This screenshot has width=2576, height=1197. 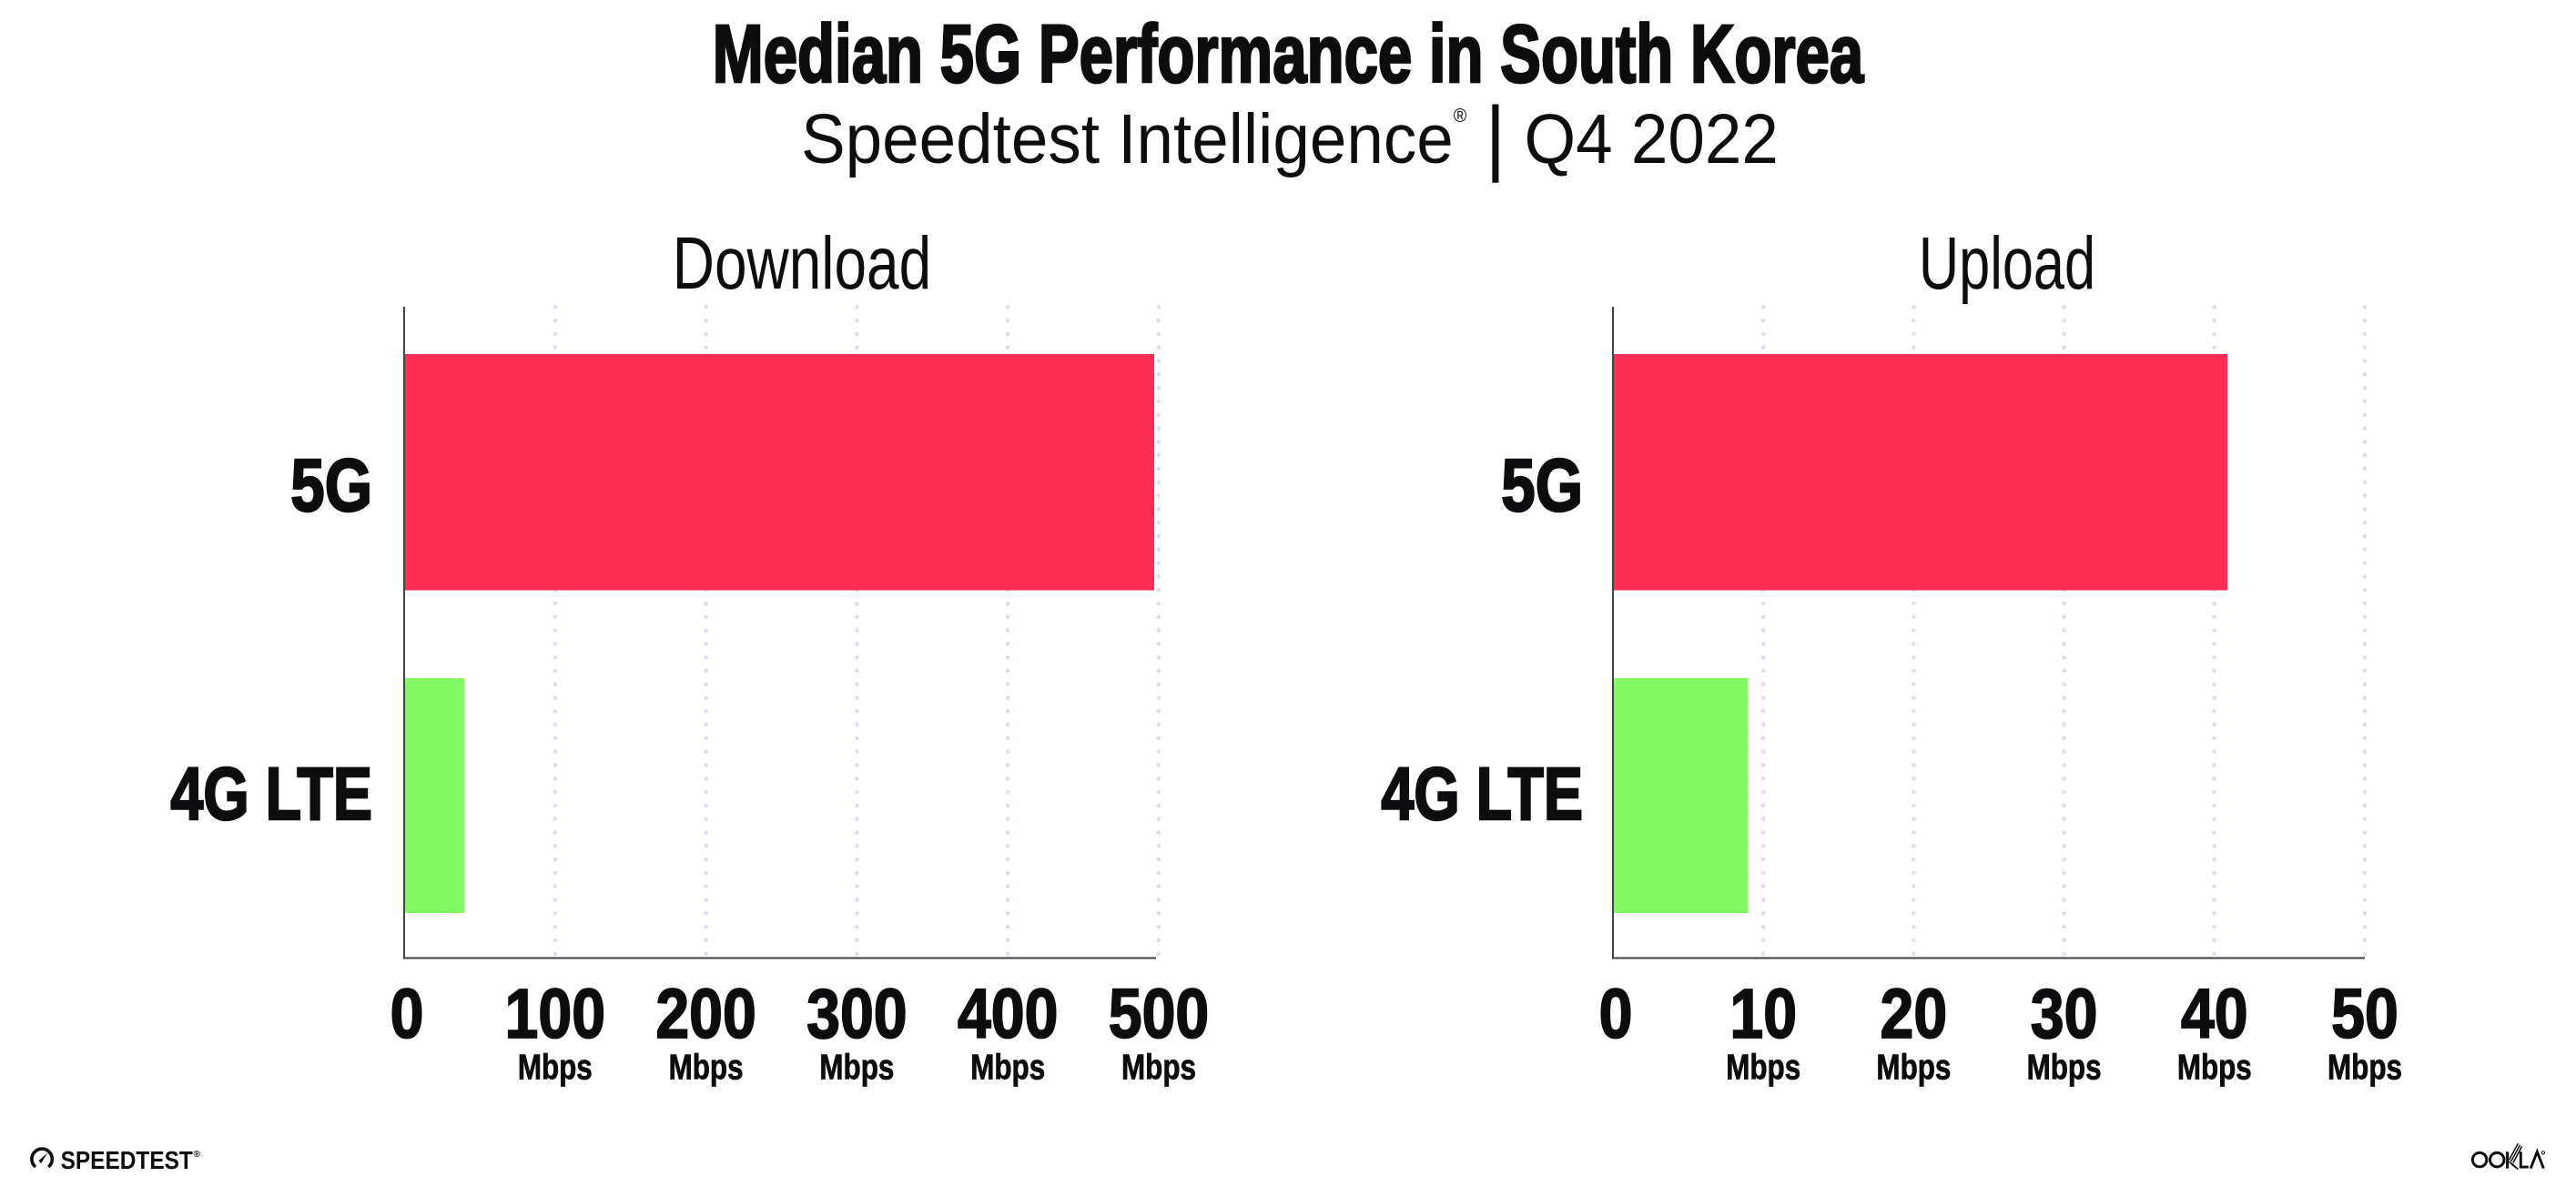 What do you see at coordinates (856, 1014) in the screenshot?
I see `svg-text: 300` at bounding box center [856, 1014].